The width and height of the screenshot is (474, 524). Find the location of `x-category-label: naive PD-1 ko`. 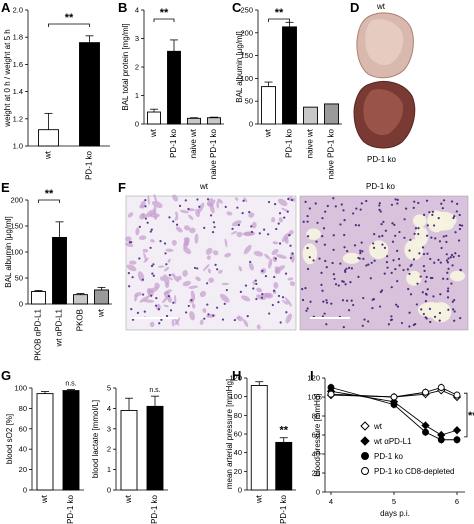

x-category-label: naive PD-1 ko is located at coordinates (331, 153).